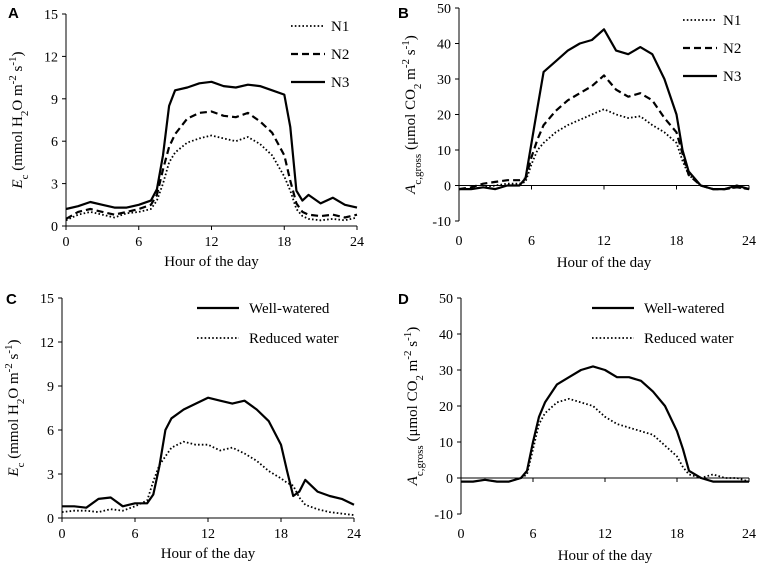  Describe the element at coordinates (403, 13) in the screenshot. I see `panel-label: B` at that location.